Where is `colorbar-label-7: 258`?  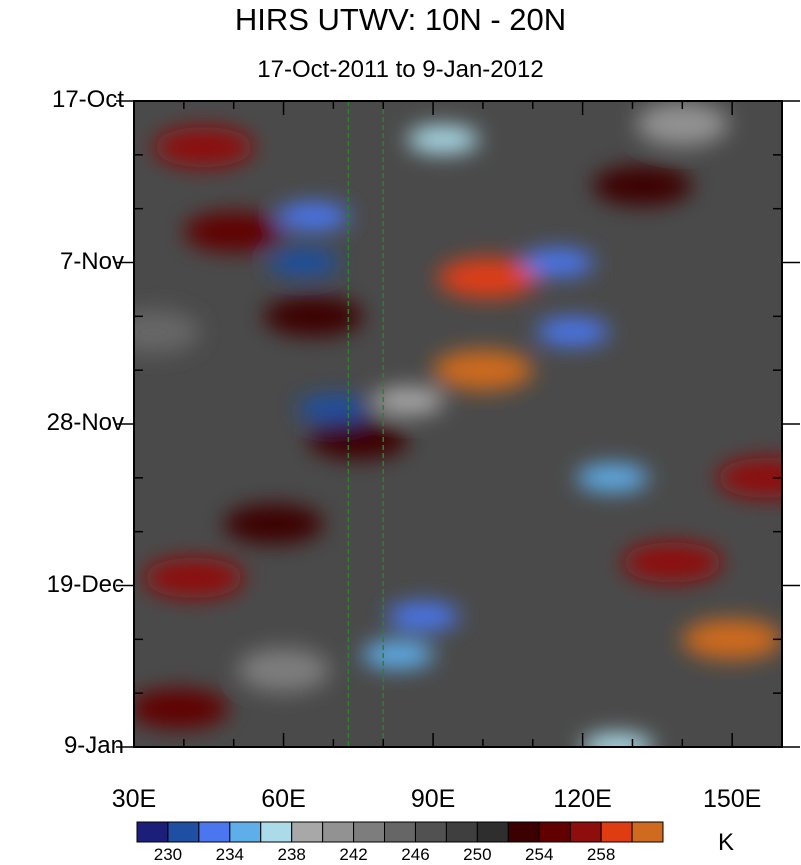 colorbar-label-7: 258 is located at coordinates (601, 854).